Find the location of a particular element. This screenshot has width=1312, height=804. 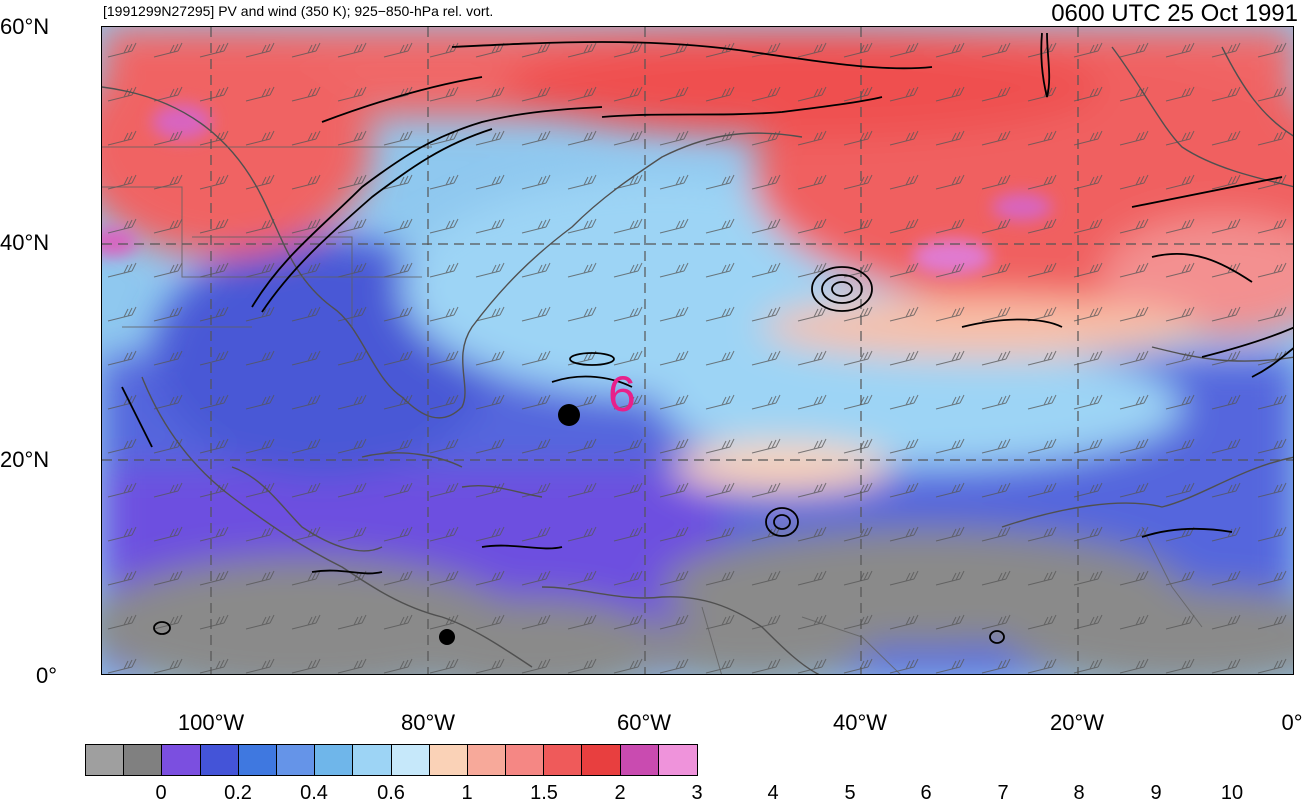

lon-label-100w: 100°W is located at coordinates (211, 722).